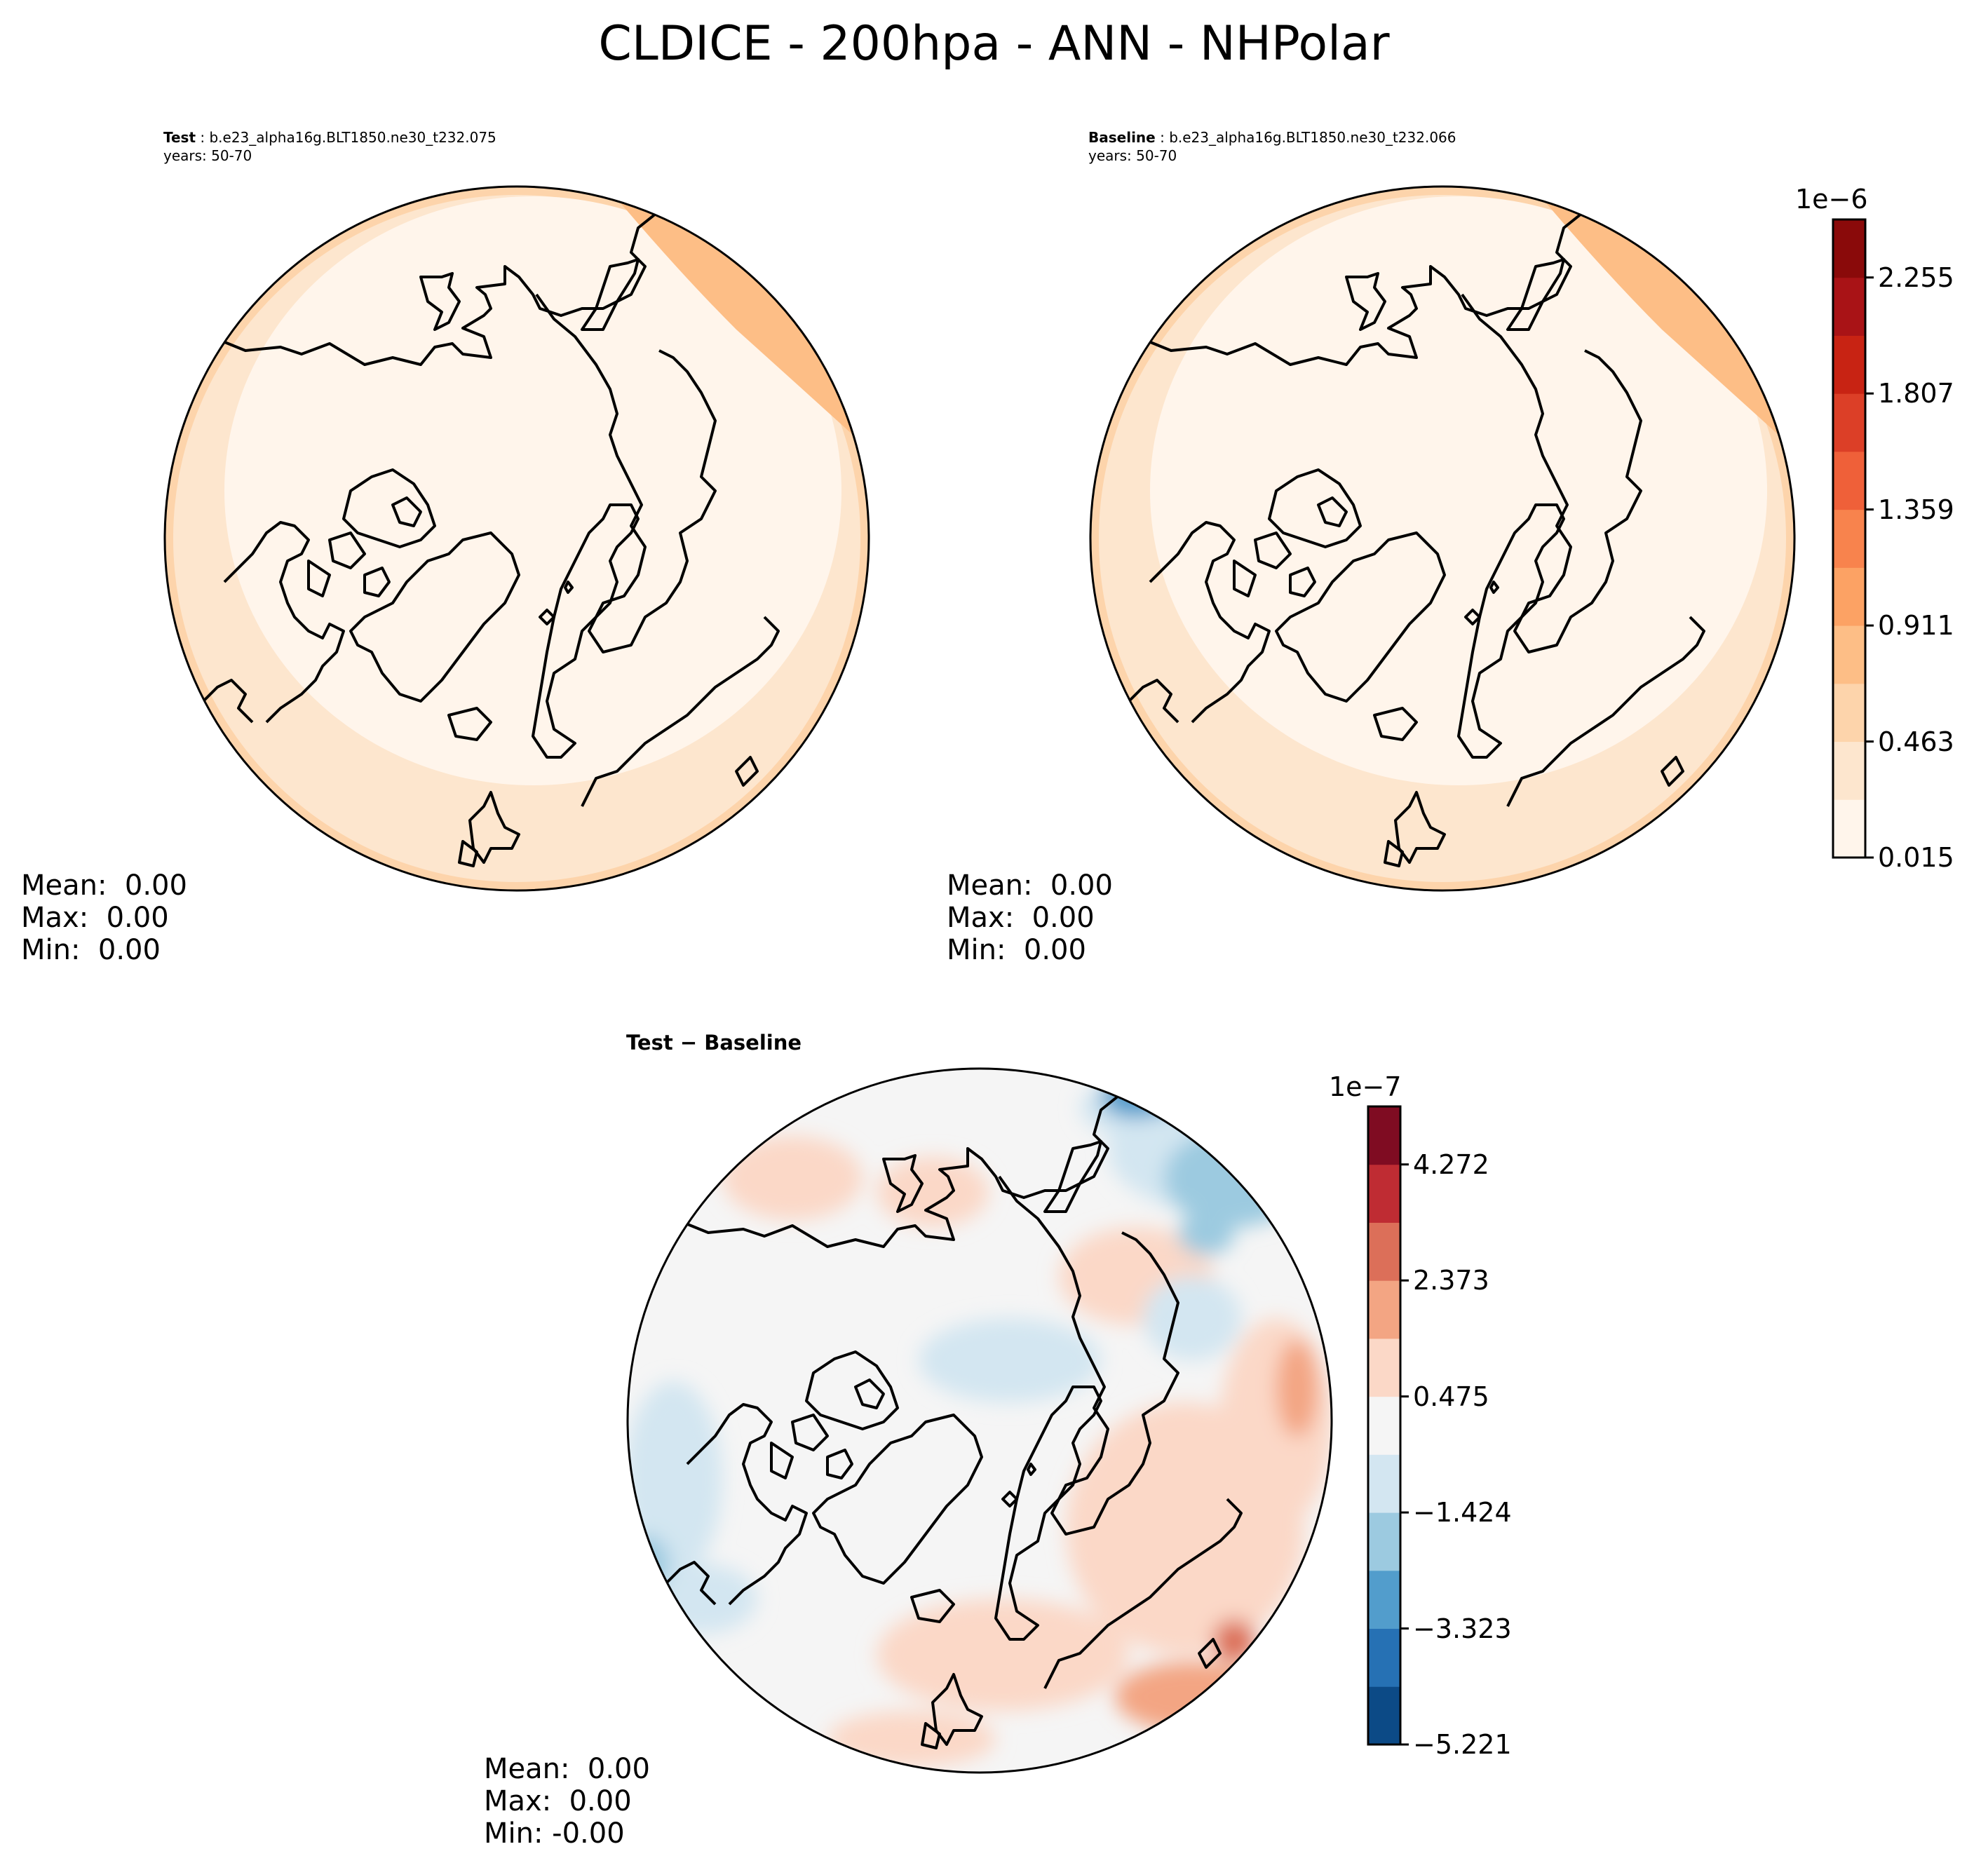 This screenshot has width=1988, height=1870. Describe the element at coordinates (1832, 200) in the screenshot. I see `main-colorbar-scale: 1e−6` at that location.